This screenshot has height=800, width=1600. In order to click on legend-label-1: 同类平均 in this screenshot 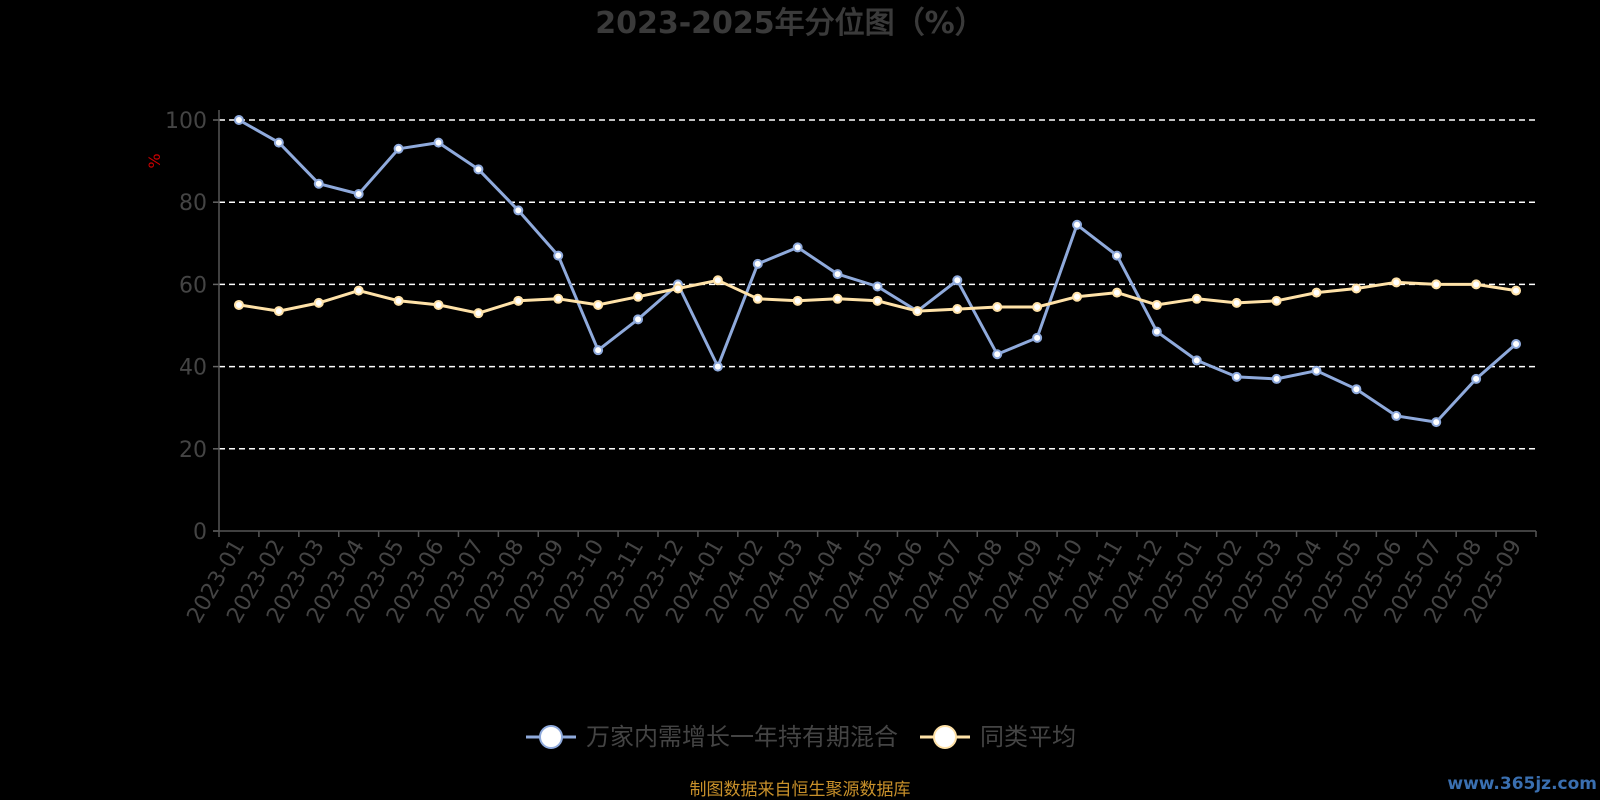, I will do `click(1028, 737)`.